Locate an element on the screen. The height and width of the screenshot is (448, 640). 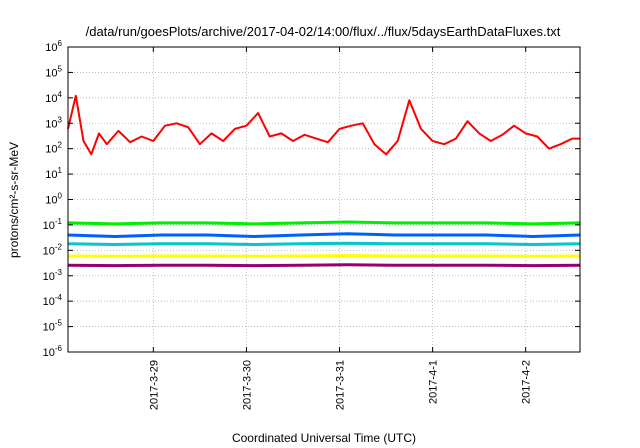
x-tick-label: 2017-3-31 is located at coordinates (341, 385).